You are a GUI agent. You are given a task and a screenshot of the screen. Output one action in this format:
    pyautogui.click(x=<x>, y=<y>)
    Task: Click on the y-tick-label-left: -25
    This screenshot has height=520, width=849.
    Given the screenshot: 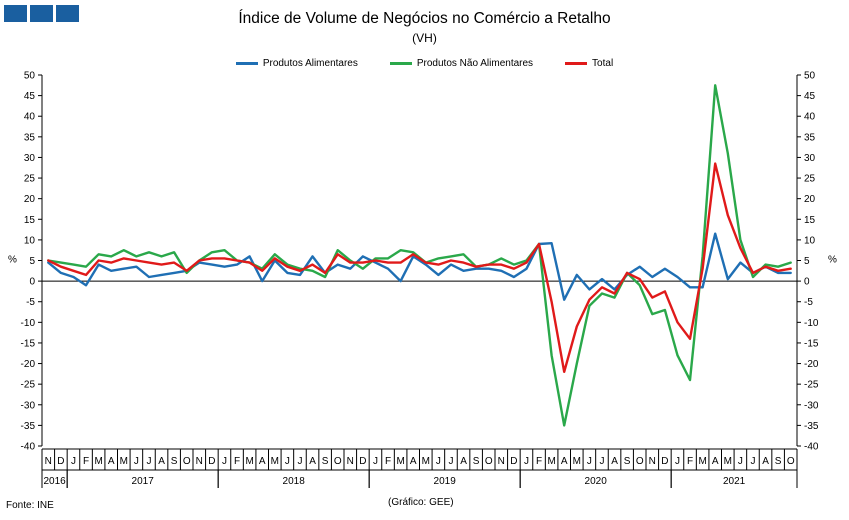 What is the action you would take?
    pyautogui.click(x=28, y=385)
    